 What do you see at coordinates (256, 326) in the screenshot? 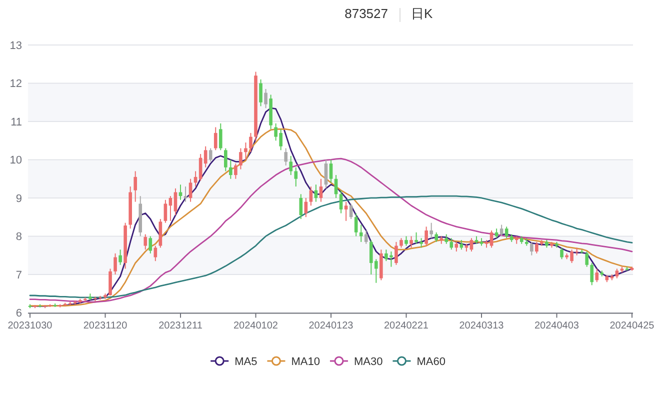
I see `x-tick-label: 20240102` at bounding box center [256, 326].